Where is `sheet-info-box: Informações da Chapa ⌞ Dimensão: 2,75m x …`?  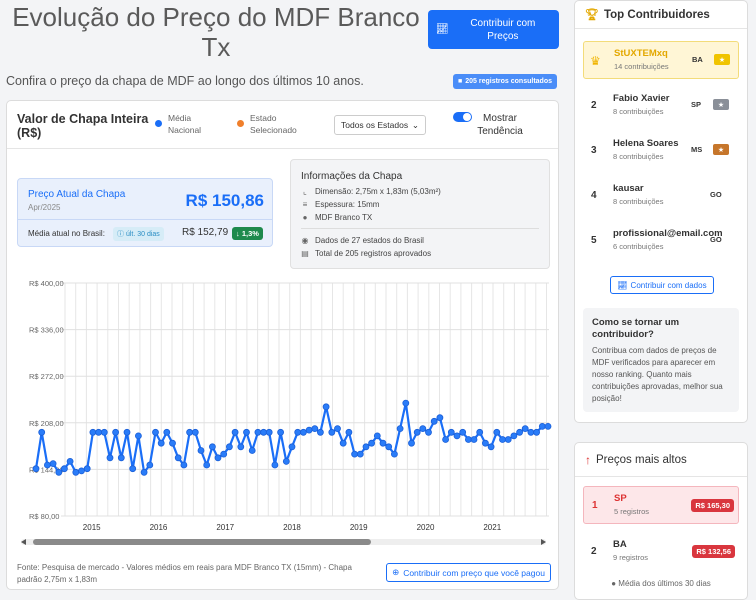
sheet-info-box: Informações da Chapa ⌞ Dimensão: 2,75m x … is located at coordinates (420, 214).